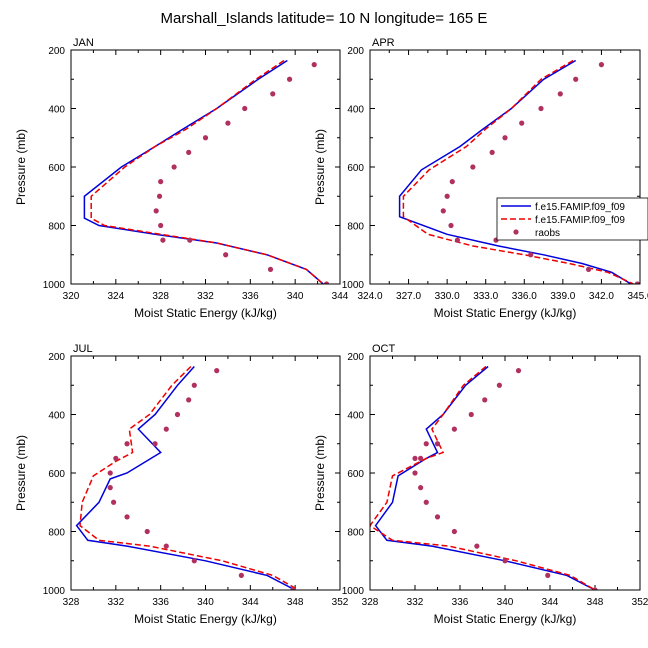 This screenshot has width=648, height=648. What do you see at coordinates (83, 349) in the screenshot?
I see `panel-title: JUL` at bounding box center [83, 349].